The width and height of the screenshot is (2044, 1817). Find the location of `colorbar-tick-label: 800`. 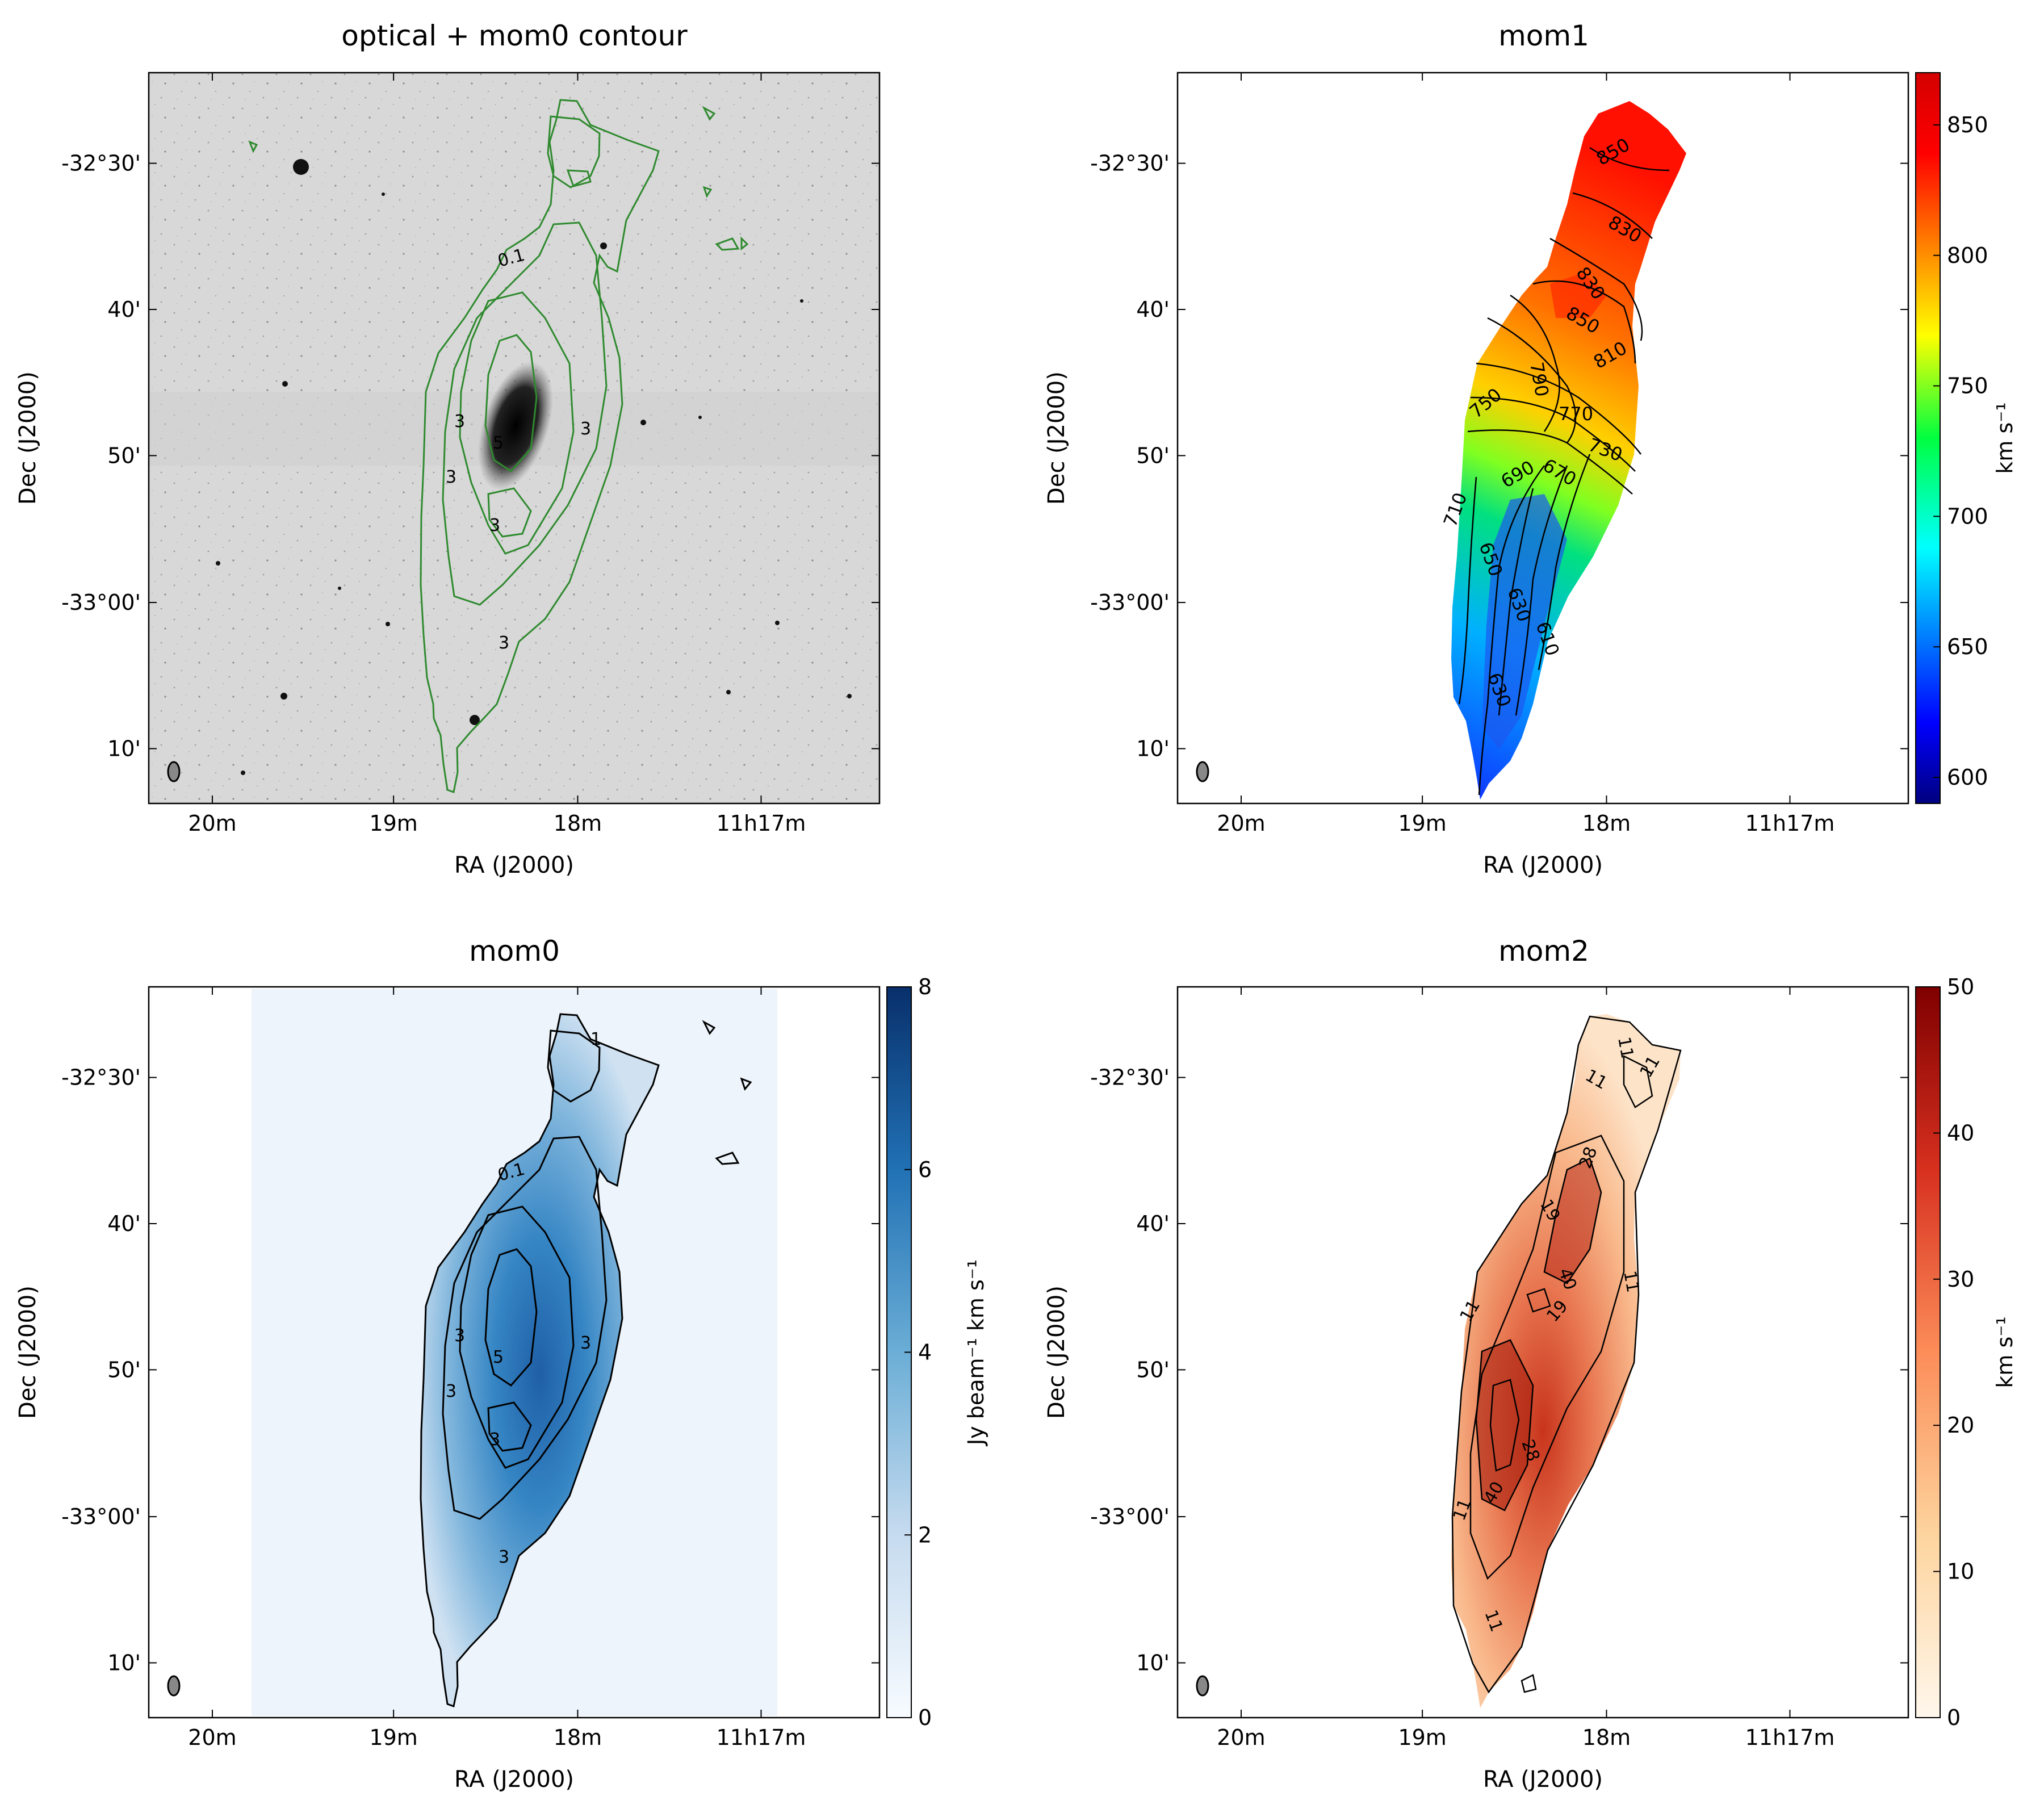

colorbar-tick-label: 800 is located at coordinates (1967, 255).